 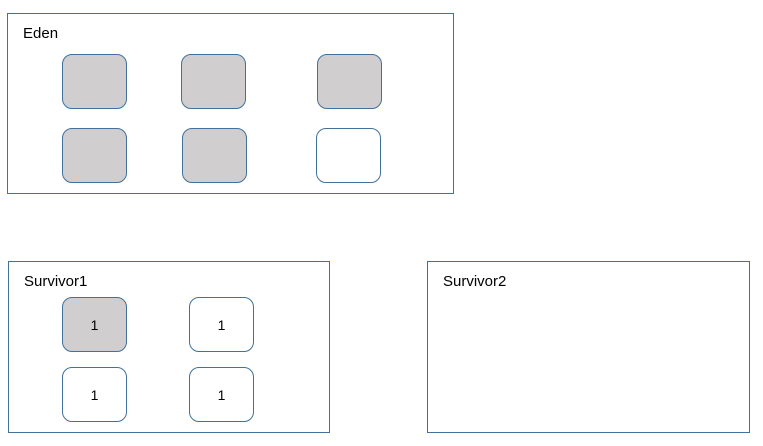 What do you see at coordinates (475, 281) in the screenshot?
I see `survivor2-label: Survivor2` at bounding box center [475, 281].